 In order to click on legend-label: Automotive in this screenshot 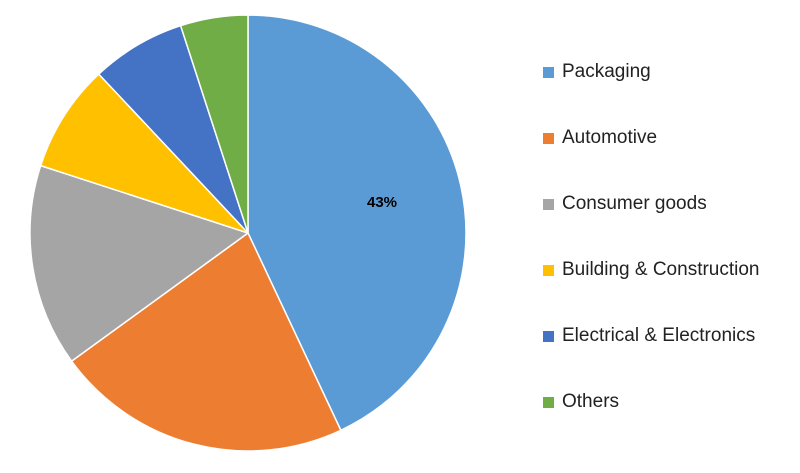, I will do `click(610, 137)`.